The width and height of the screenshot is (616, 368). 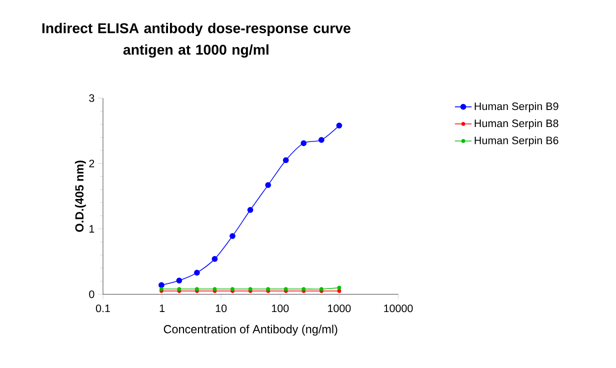 I want to click on x-tick-label: 10, so click(x=221, y=308).